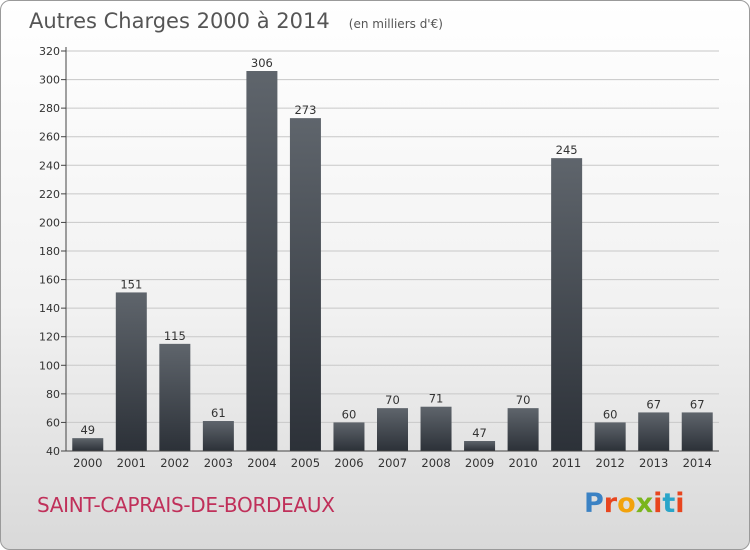  What do you see at coordinates (49, 365) in the screenshot?
I see `y-tick-label: 100` at bounding box center [49, 365].